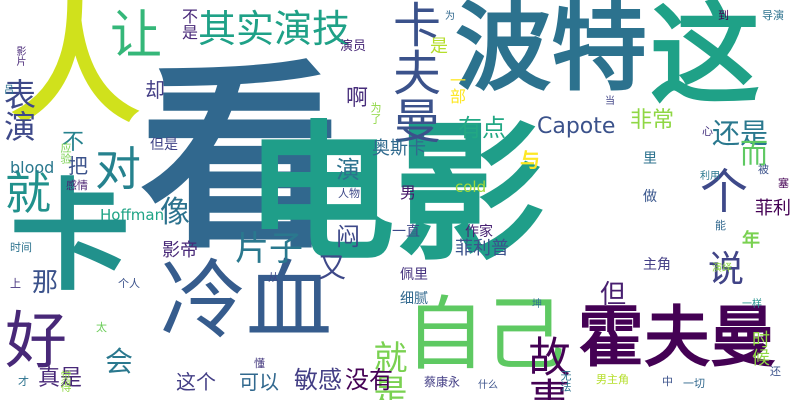 The image size is (800, 400). What do you see at coordinates (677, 337) in the screenshot?
I see `cloud-word: 霍夫曼` at bounding box center [677, 337].